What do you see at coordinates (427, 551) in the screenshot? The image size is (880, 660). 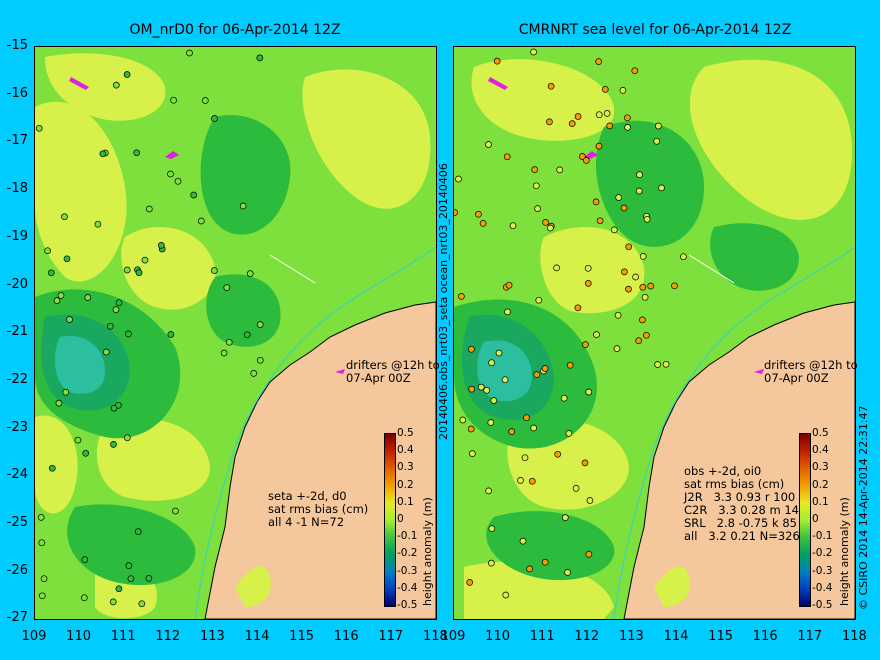 I see `colorbar-left-title: height anomaly (m)` at bounding box center [427, 551].